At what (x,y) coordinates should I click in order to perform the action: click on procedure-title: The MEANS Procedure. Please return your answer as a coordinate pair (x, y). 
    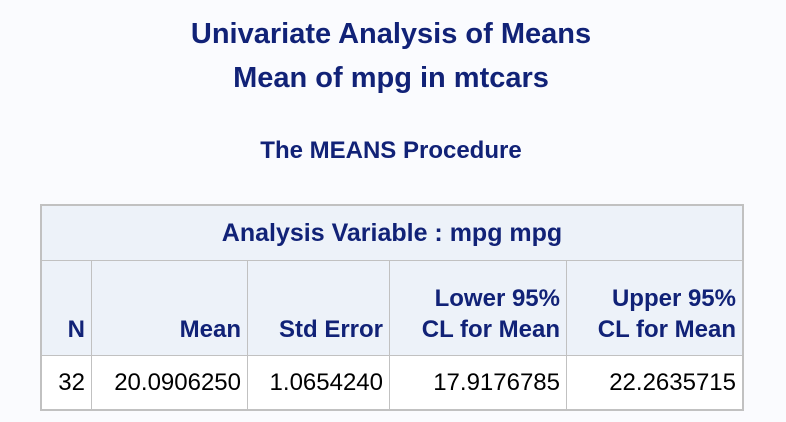
    Looking at the image, I should click on (391, 150).